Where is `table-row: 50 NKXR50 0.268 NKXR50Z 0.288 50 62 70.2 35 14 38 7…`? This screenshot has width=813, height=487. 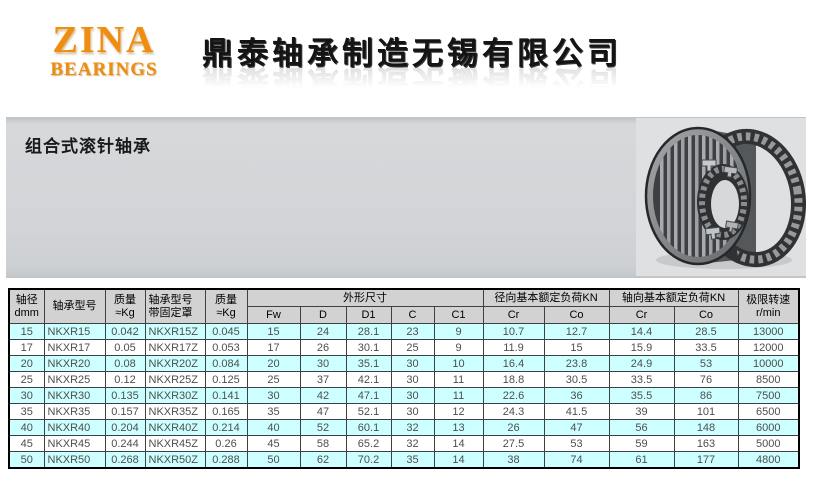 table-row: 50 NKXR50 0.268 NKXR50Z 0.288 50 62 70.2 35 14 38 7… is located at coordinates (404, 460).